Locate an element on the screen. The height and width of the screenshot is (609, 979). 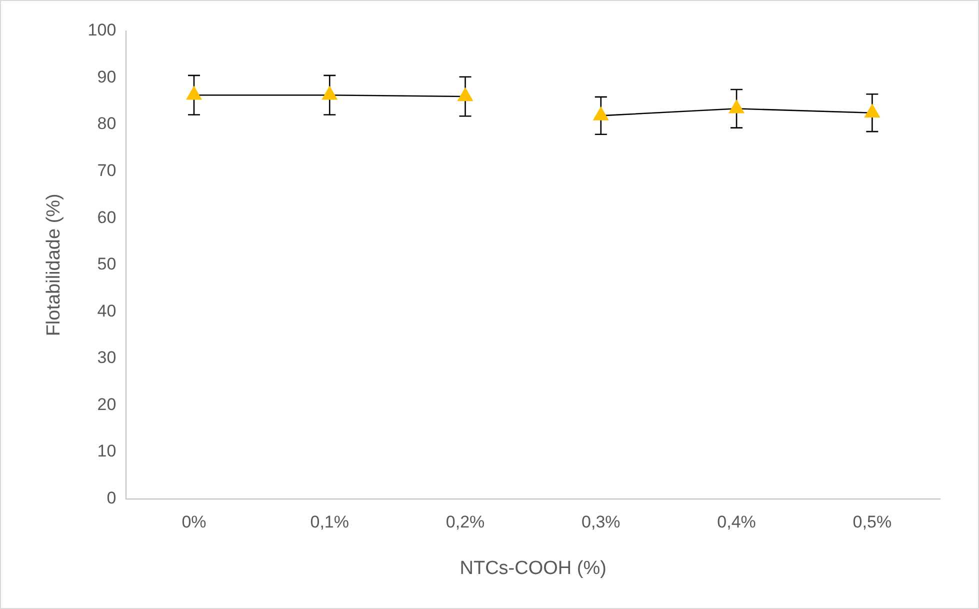
x-tick-label: 0% is located at coordinates (194, 522).